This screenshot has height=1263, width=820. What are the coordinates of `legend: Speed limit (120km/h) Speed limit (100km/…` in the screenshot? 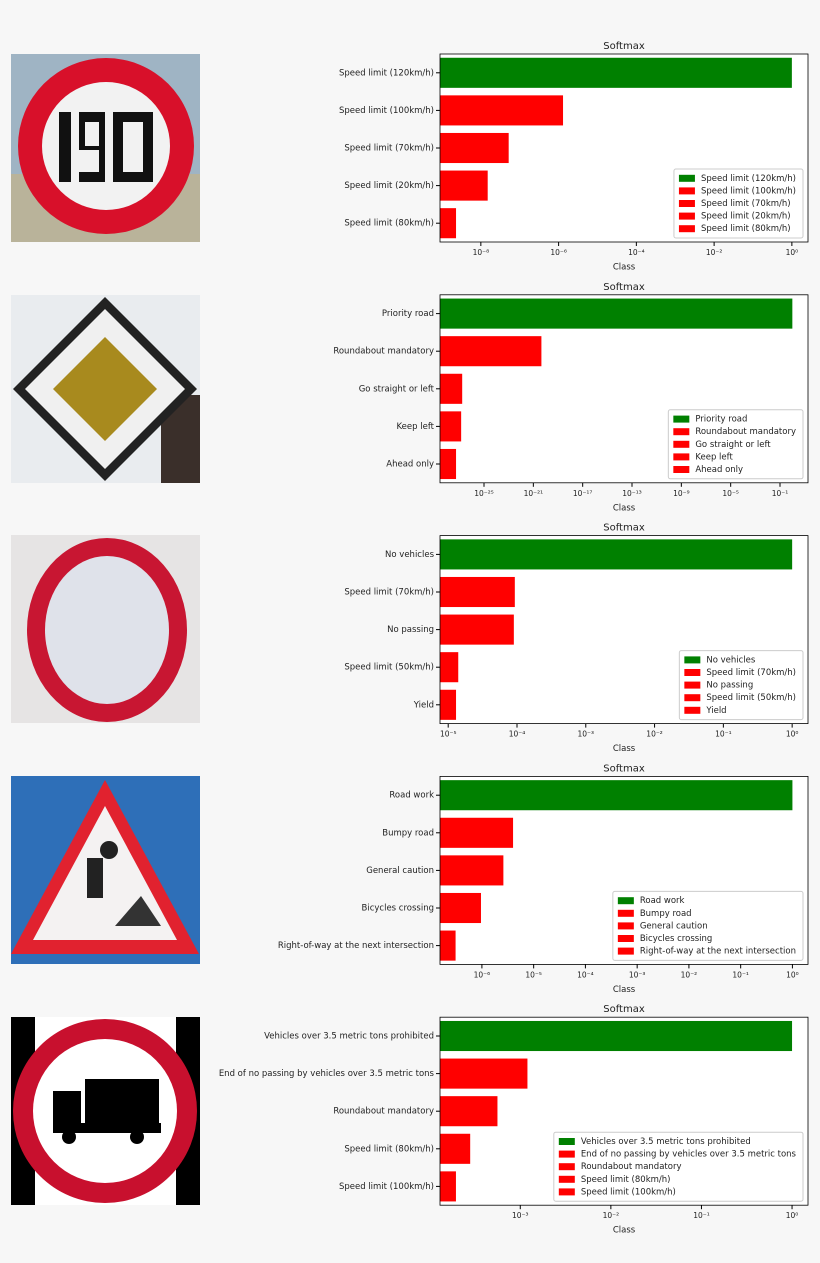 It's located at (738, 203).